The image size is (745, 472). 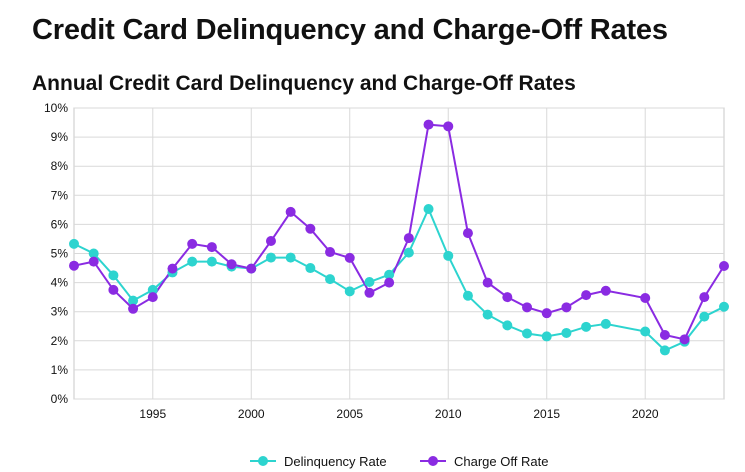 I want to click on y-axis: 0% 1% 2% 3% 4% 5% 6% 7% 8% 9% 10%, so click(x=56, y=253).